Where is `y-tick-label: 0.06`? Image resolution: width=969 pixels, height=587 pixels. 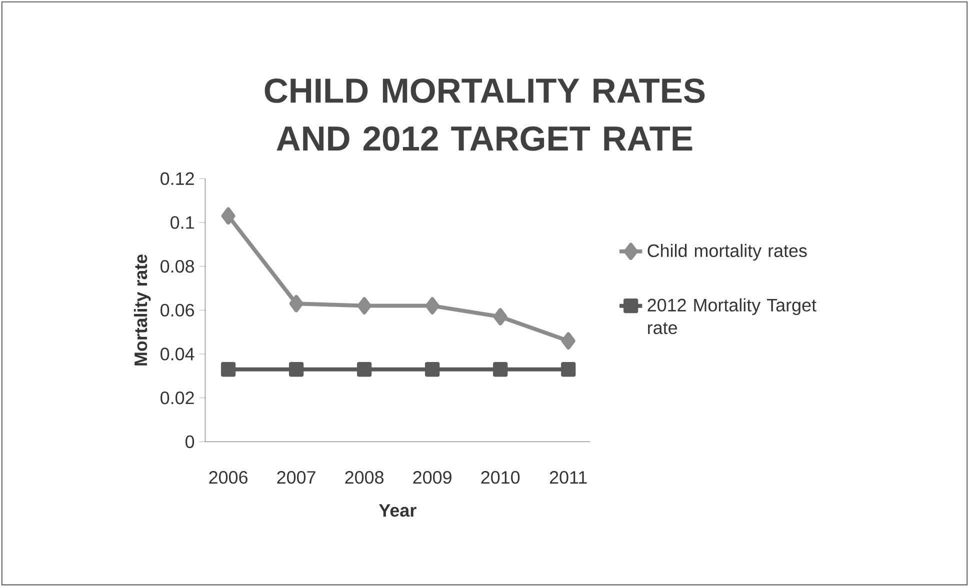 y-tick-label: 0.06 is located at coordinates (177, 310).